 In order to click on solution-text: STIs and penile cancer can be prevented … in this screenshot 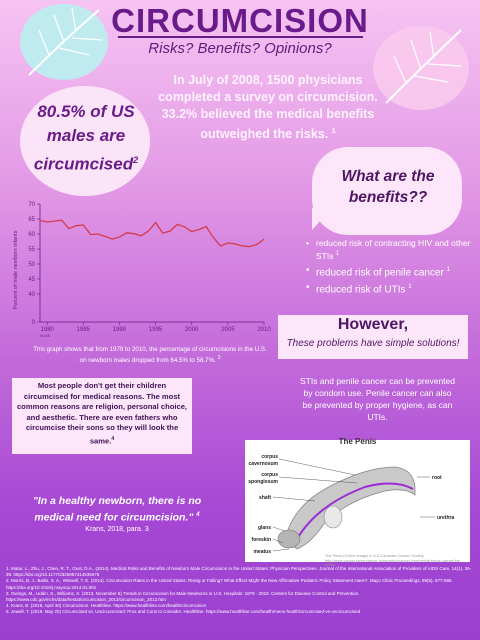, I will do `click(377, 399)`.